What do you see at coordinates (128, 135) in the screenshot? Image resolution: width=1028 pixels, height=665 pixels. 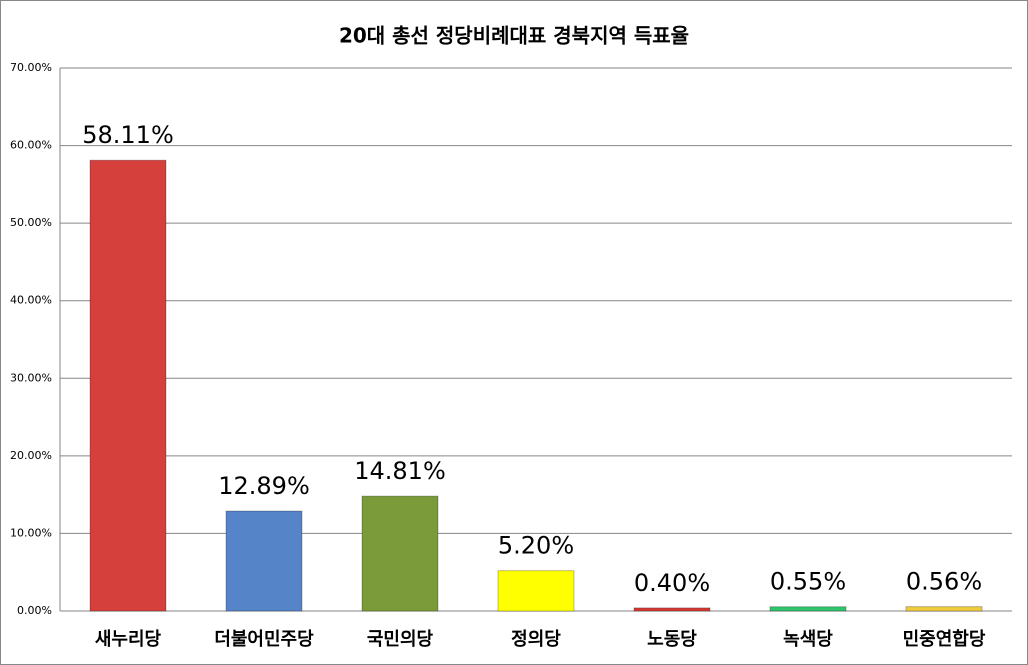 I see `value-label: 58.11%` at bounding box center [128, 135].